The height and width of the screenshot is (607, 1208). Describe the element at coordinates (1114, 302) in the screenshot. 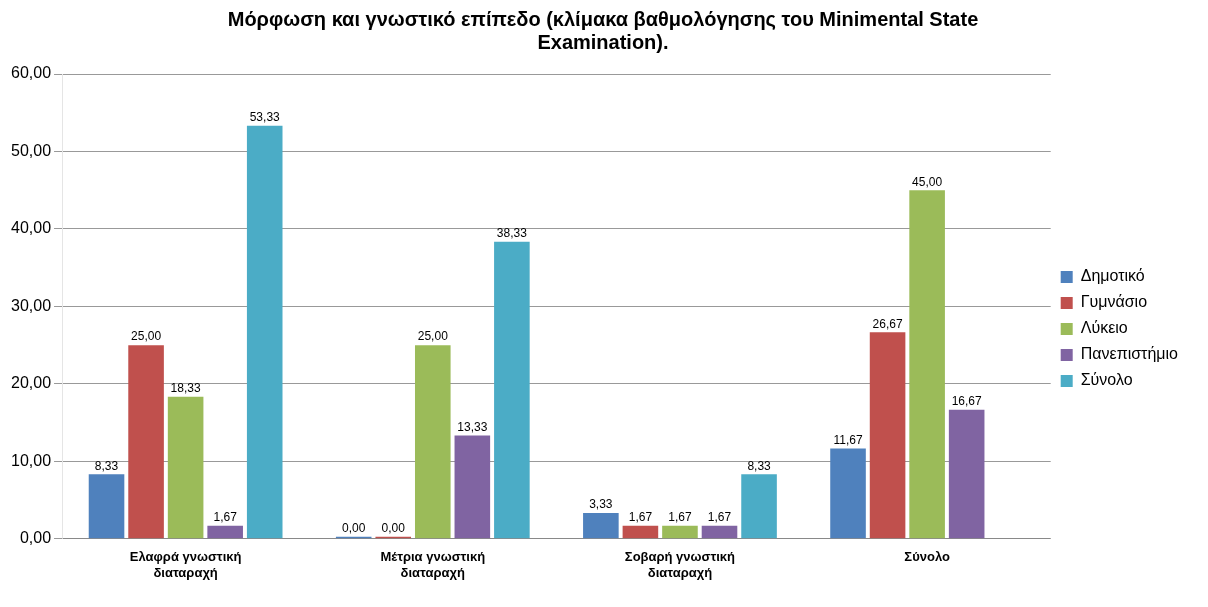

I see `legend-label: Γυμνάσιο` at that location.